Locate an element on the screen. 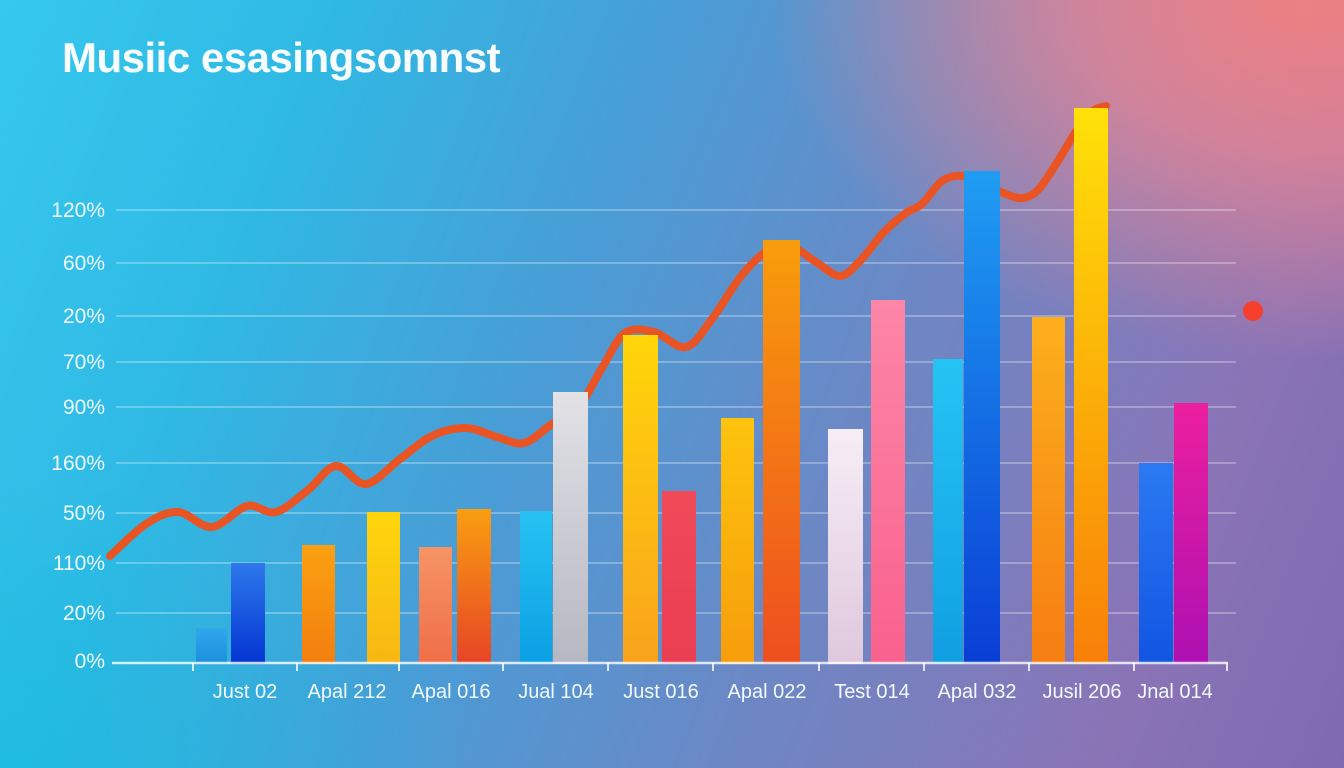 The image size is (1344, 768). accent-dot is located at coordinates (1253, 311).